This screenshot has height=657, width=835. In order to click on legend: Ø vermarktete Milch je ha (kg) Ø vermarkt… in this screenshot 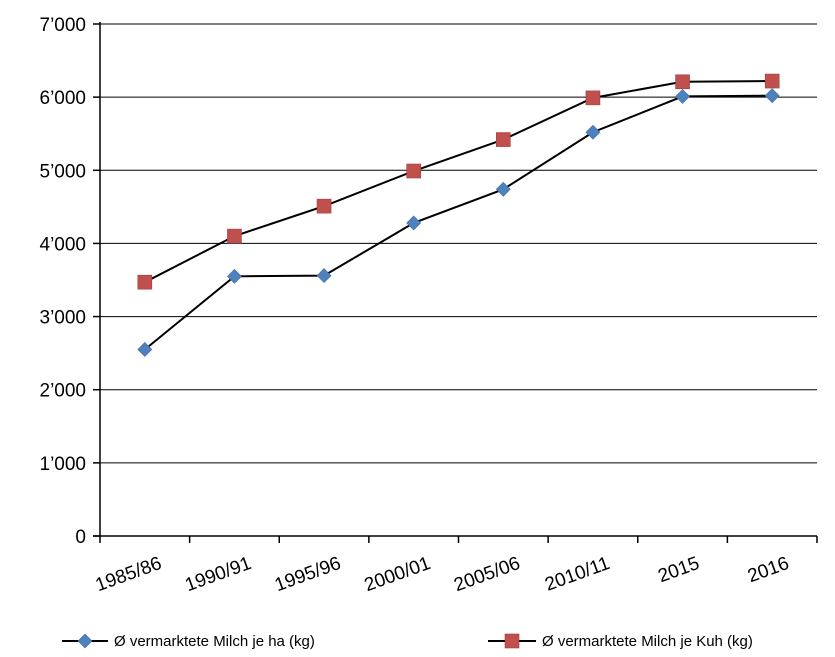, I will do `click(407, 641)`.